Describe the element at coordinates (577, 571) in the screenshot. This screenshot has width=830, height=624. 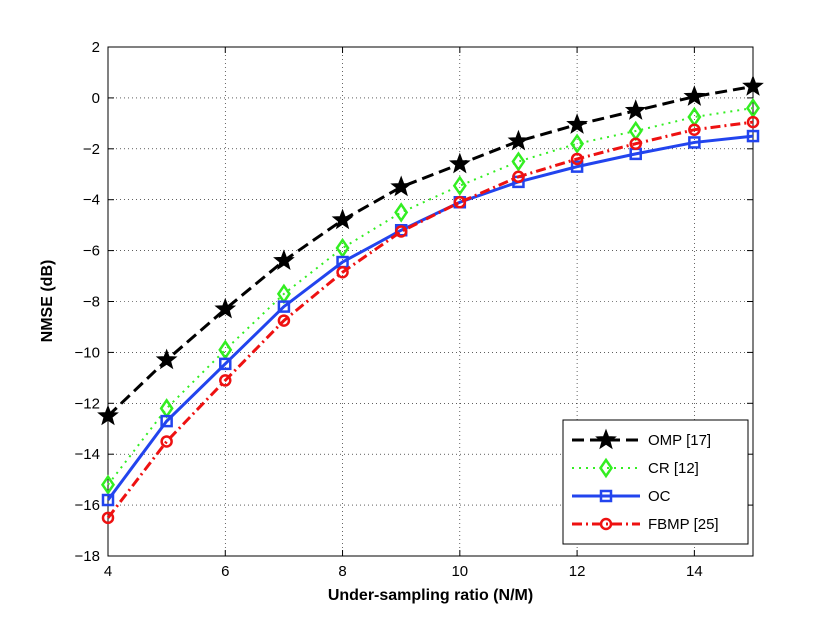
I see `x-tick-label: 12` at that location.